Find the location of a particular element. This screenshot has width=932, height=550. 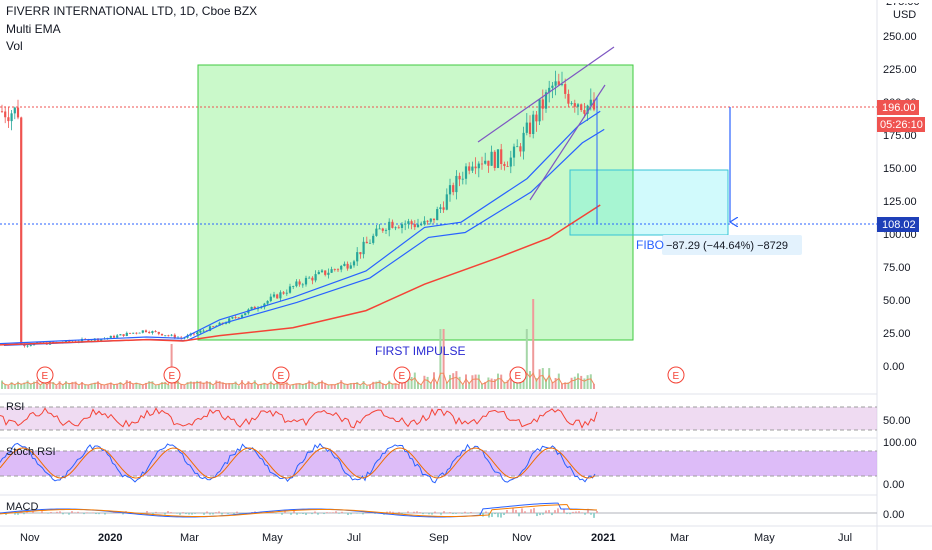

indicator-label-ema: Multi EMA is located at coordinates (33, 29).